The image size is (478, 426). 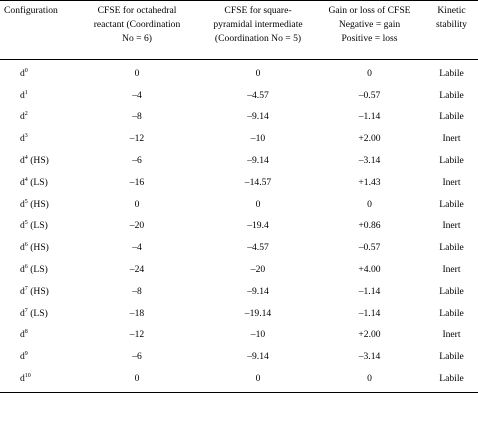 I want to click on table-row: d6 (LS) –24 –20 +4.00 Inert, so click(x=239, y=270).